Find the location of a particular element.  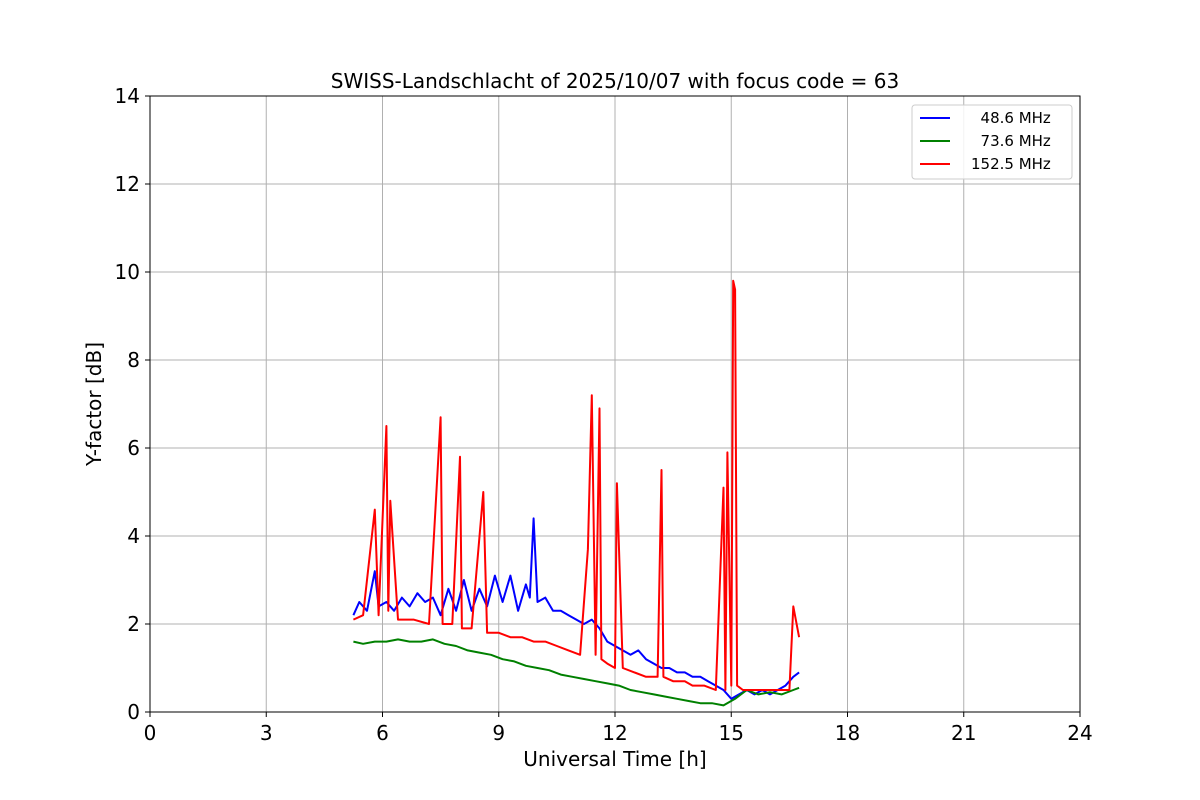

y-tick-label: 14 is located at coordinates (127, 96).